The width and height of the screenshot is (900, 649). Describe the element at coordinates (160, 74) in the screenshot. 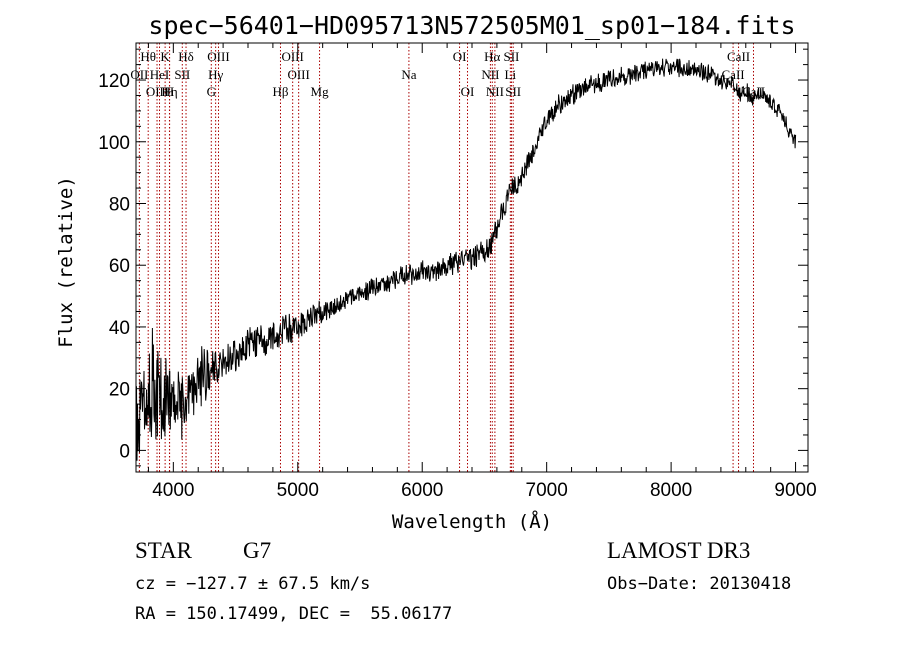

I see `spectral-line-label: HeI` at that location.